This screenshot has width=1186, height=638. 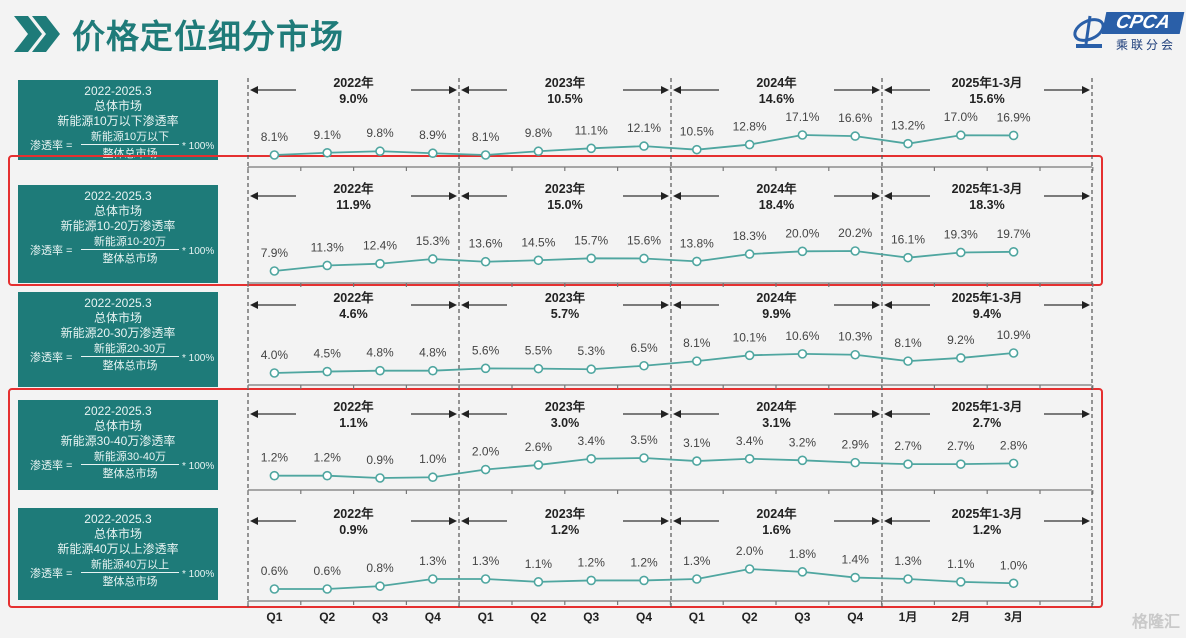 I want to click on period-label: 2024年, so click(x=776, y=513).